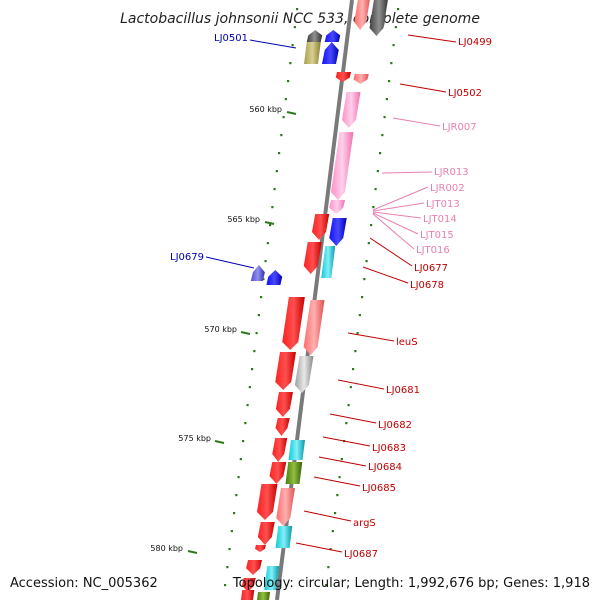 This screenshot has height=600, width=600. What do you see at coordinates (437, 235) in the screenshot?
I see `gene-label-LJT015: LJT015` at bounding box center [437, 235].